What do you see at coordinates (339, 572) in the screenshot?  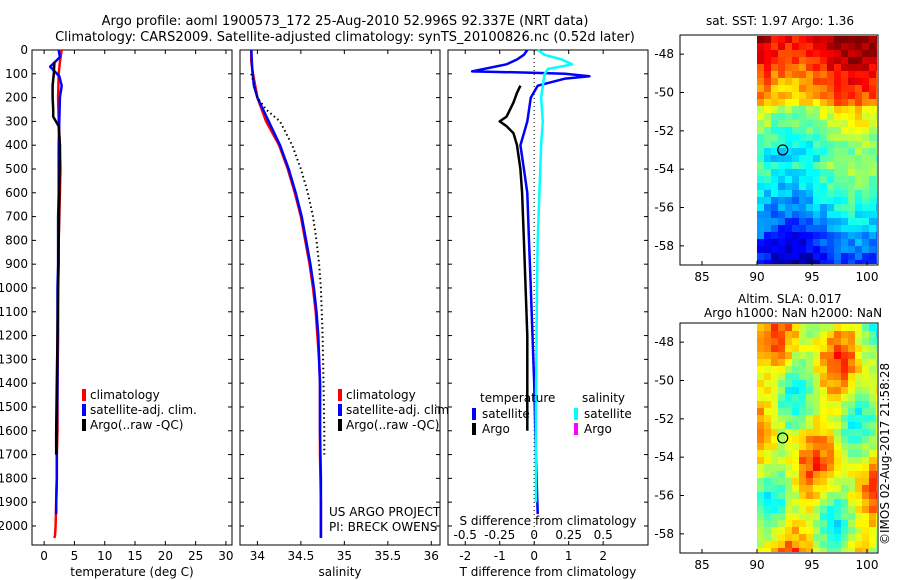 I see `x-axis-label: salinity` at bounding box center [339, 572].